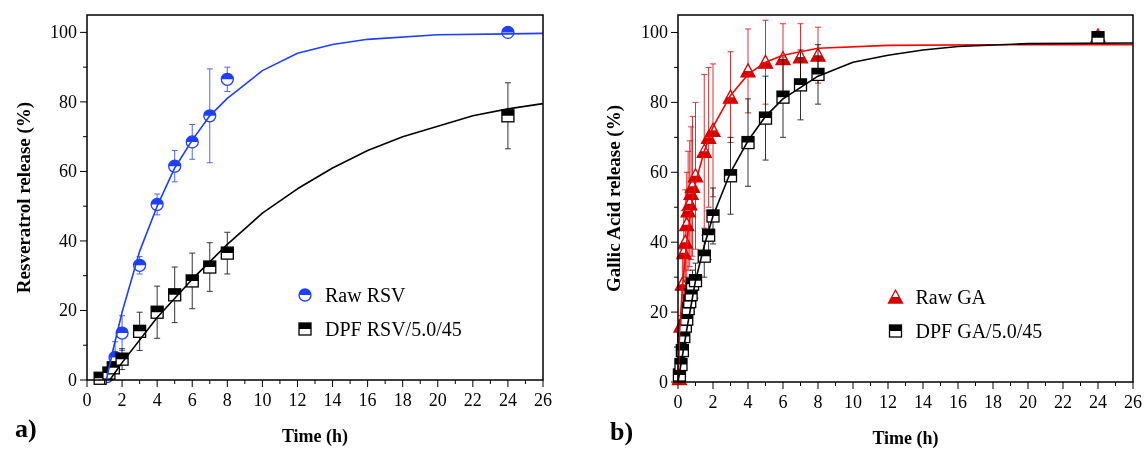 The height and width of the screenshot is (453, 1146). Describe the element at coordinates (622, 431) in the screenshot. I see `text: b)` at that location.